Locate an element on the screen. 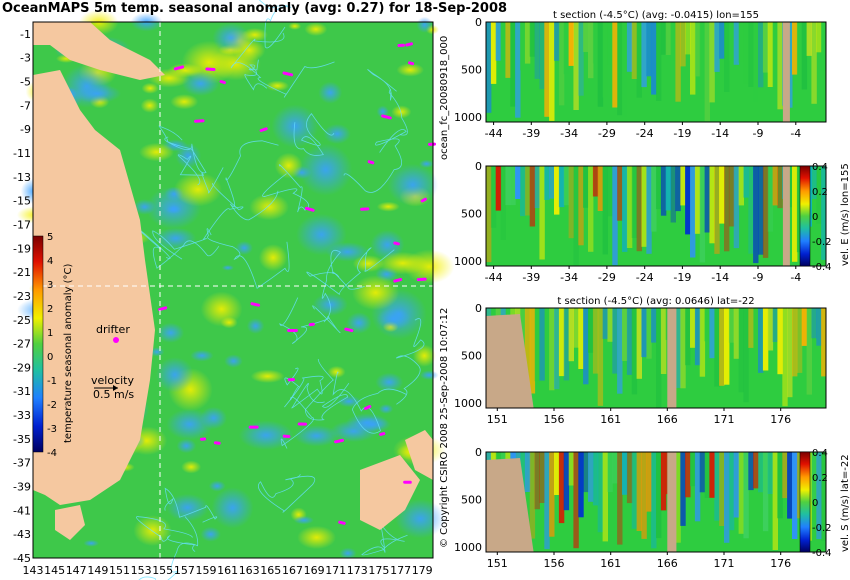  map-y-tick-label: -21 is located at coordinates (22, 272).